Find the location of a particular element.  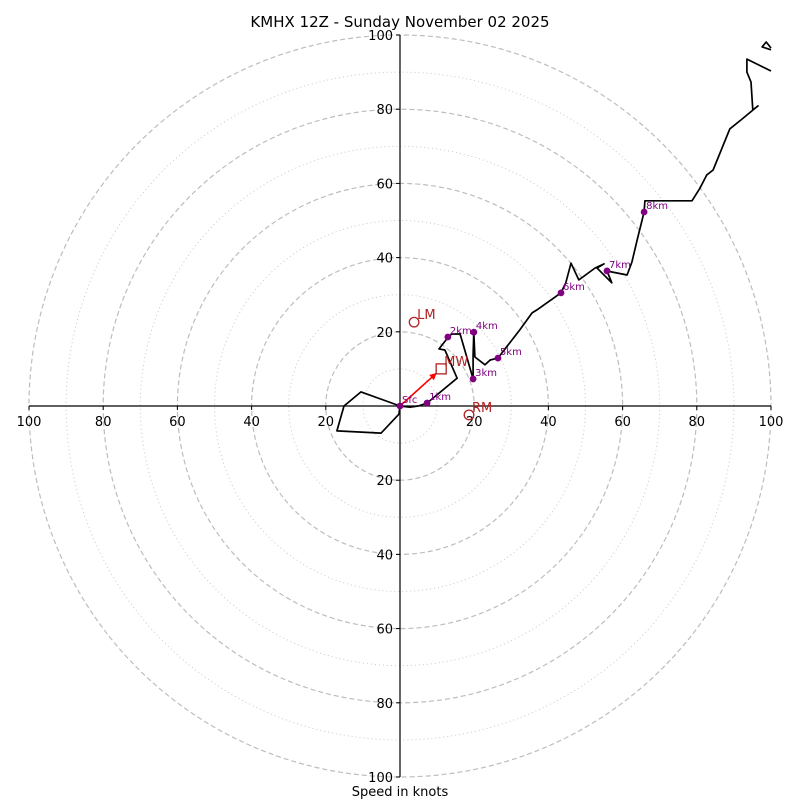

storm-motion-markers: LM MW RM is located at coordinates (450, 364).